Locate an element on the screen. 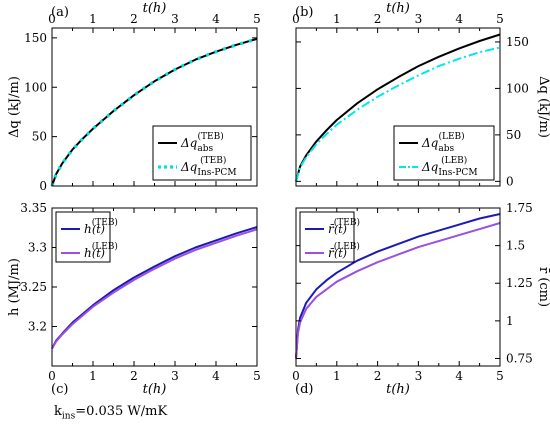  legend-label-c-0: h(TEB)(t) is located at coordinates (101, 226).